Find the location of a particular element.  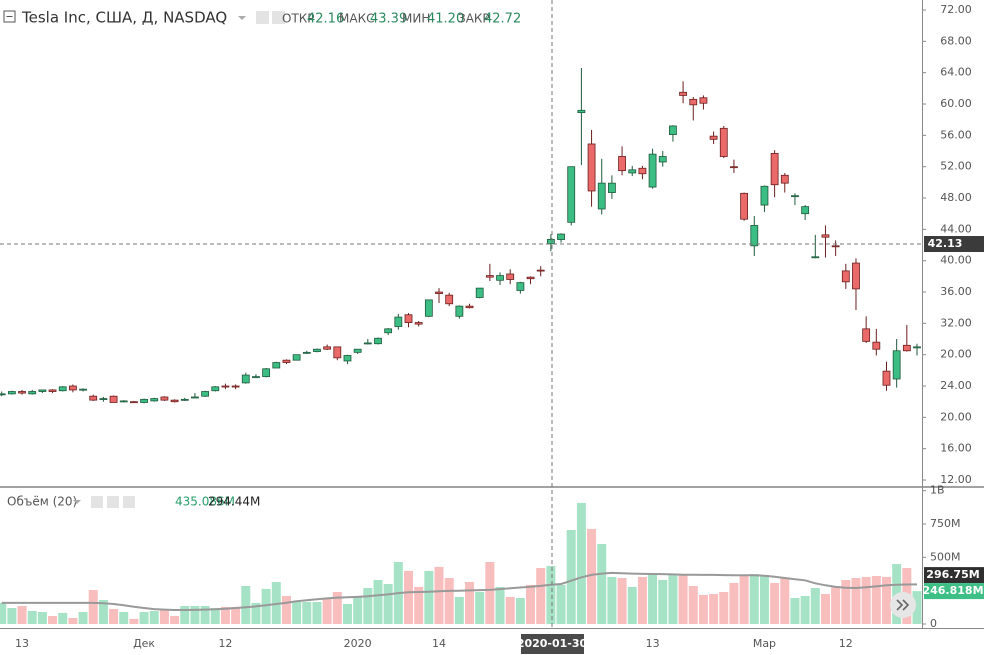

volume-y-tick-label: 1B is located at coordinates (937, 490).